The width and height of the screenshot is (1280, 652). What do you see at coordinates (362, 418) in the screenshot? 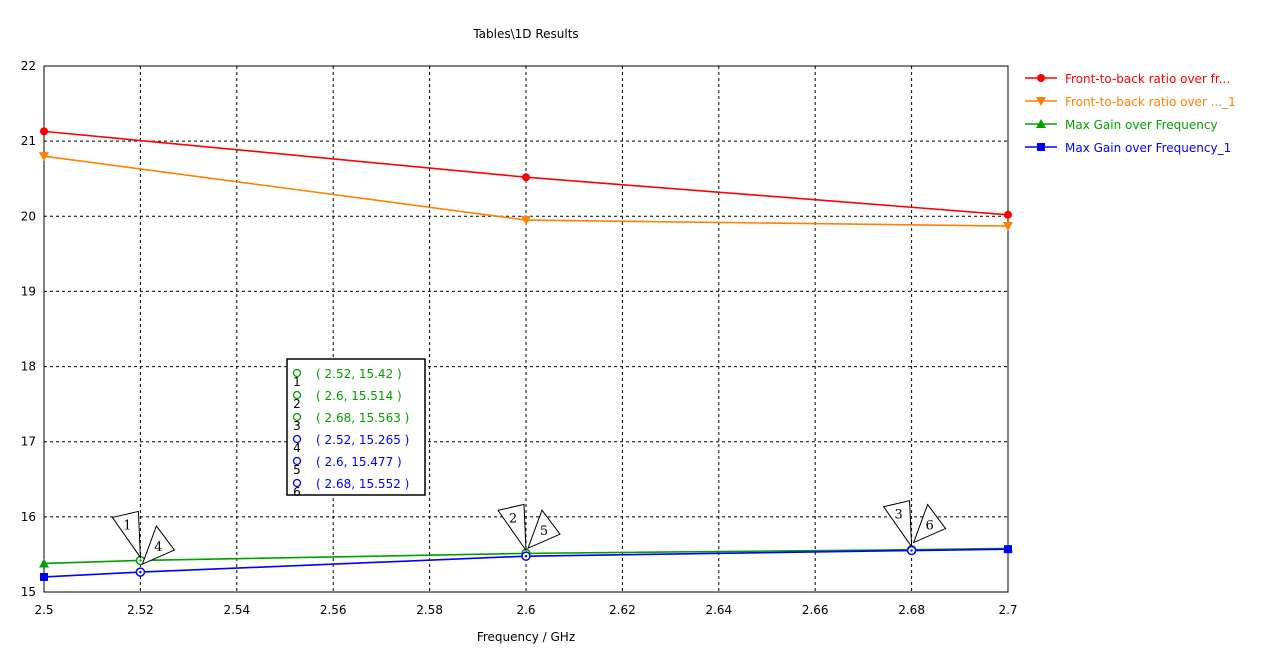
I see `marker-row-value: ( 2.68, 15.563 )` at bounding box center [362, 418].